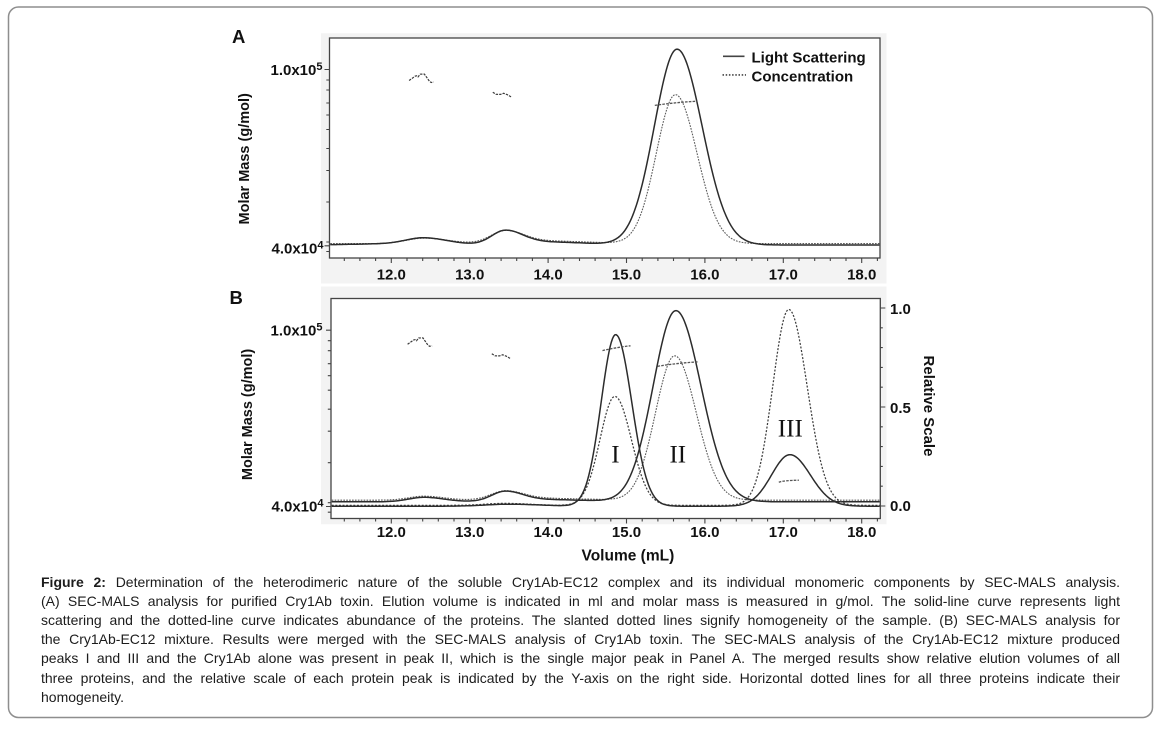 This screenshot has height=730, width=1160. What do you see at coordinates (236, 297) in the screenshot?
I see `svg-text: B` at bounding box center [236, 297].